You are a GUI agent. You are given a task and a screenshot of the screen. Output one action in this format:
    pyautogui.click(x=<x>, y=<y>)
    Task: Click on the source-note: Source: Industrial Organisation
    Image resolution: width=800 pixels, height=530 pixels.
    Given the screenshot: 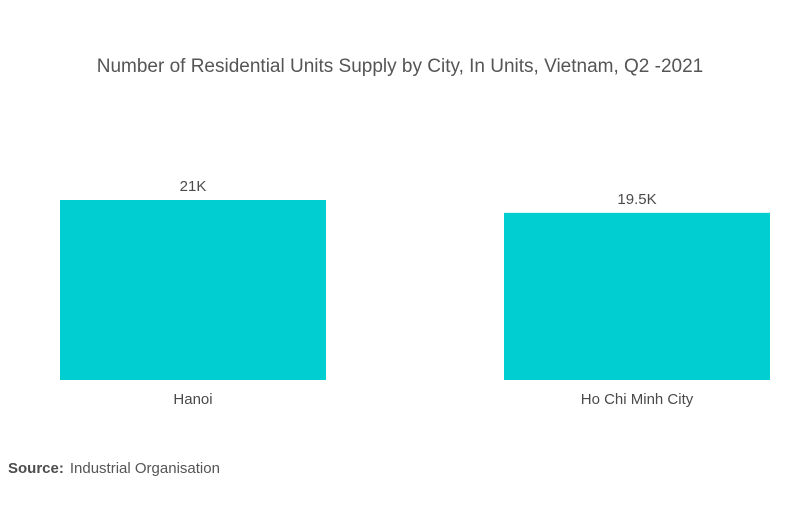 What is the action you would take?
    pyautogui.click(x=114, y=468)
    